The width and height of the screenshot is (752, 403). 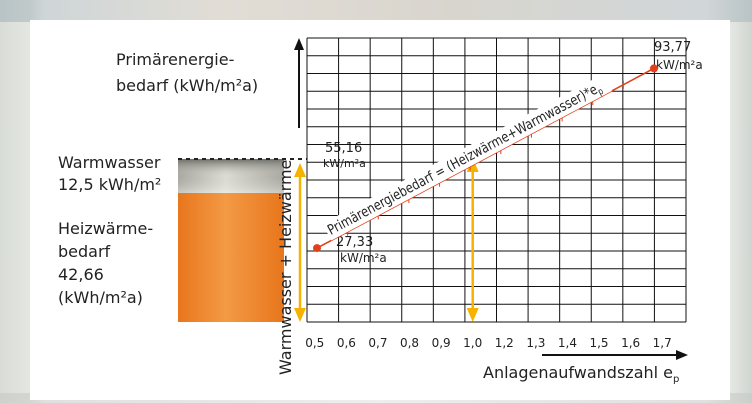 I want to click on x-tick-label: 1,5, so click(x=598, y=343).